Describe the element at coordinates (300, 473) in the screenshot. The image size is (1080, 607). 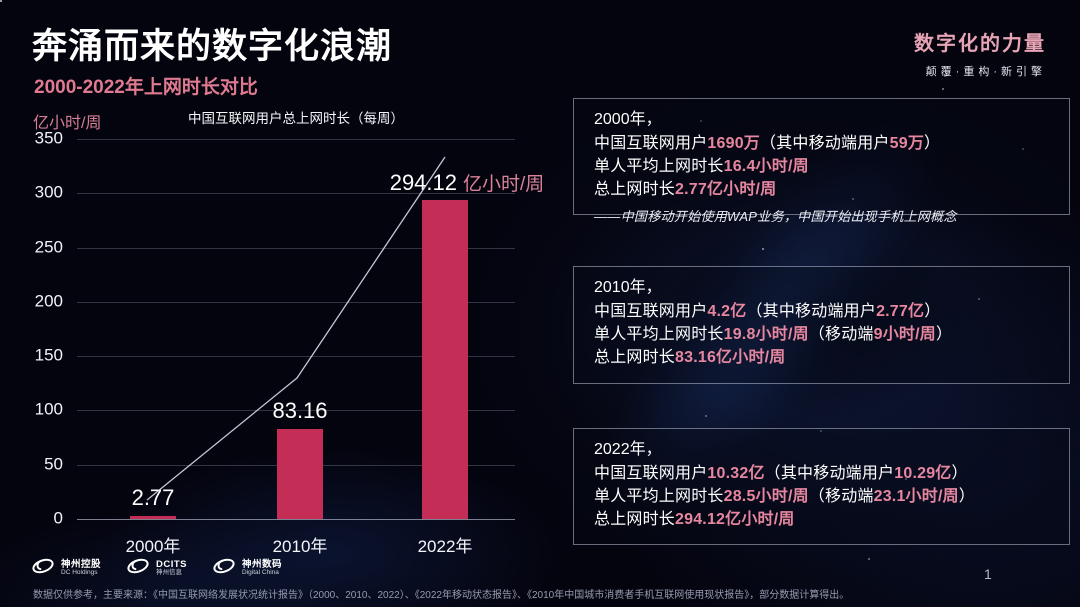
I see `bar-2010年` at that location.